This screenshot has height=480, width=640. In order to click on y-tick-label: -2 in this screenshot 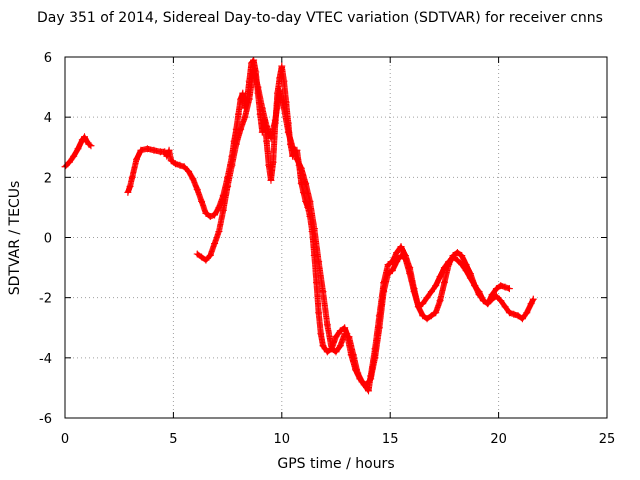, I will do `click(45, 299)`.